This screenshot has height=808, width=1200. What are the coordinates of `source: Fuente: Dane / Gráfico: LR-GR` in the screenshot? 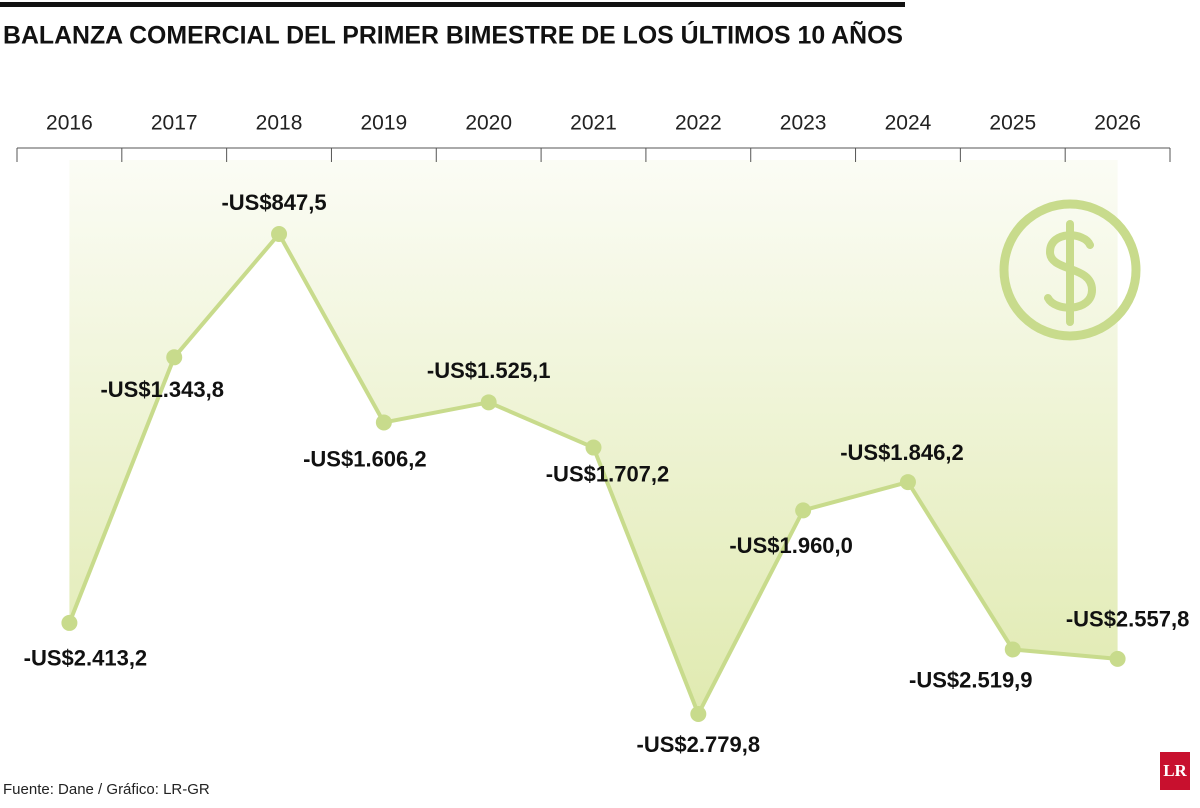 It's located at (106, 789).